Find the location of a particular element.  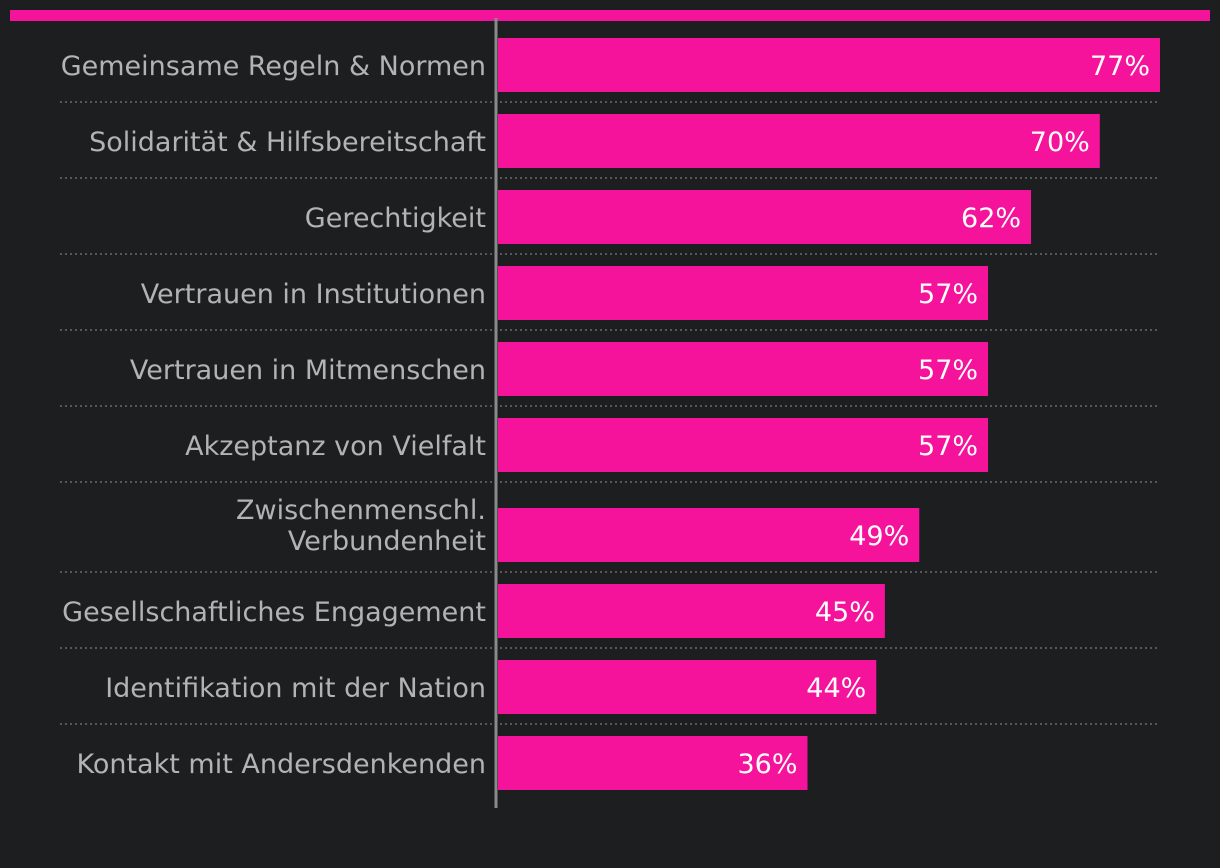

category-label: Zwischenmenschl. Verbundenheit is located at coordinates (361, 526).